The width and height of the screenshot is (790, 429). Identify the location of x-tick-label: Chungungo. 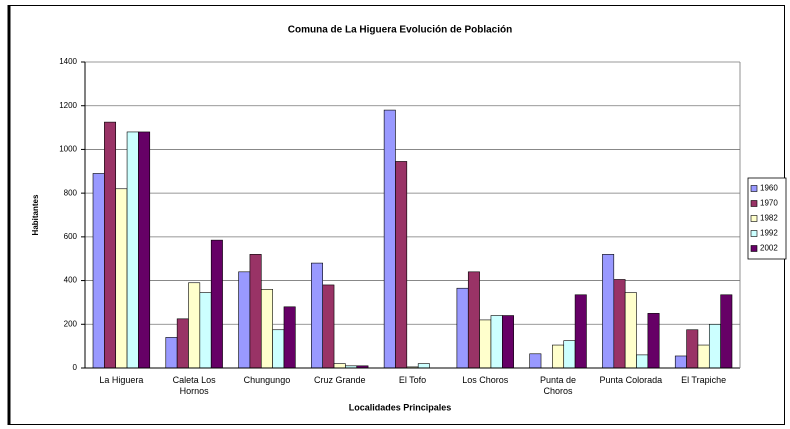
(267, 380).